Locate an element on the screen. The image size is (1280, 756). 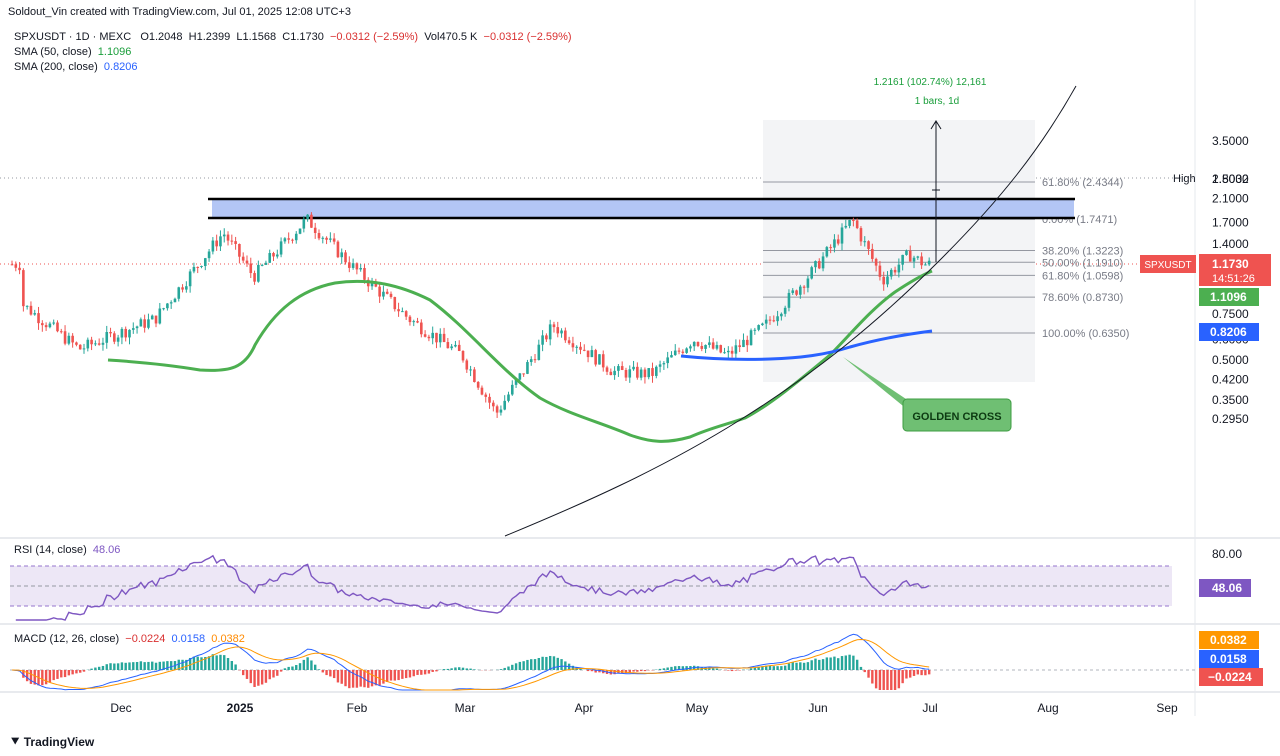
sma50-legend: SMA (50, close) 1.1096 is located at coordinates (72, 52).